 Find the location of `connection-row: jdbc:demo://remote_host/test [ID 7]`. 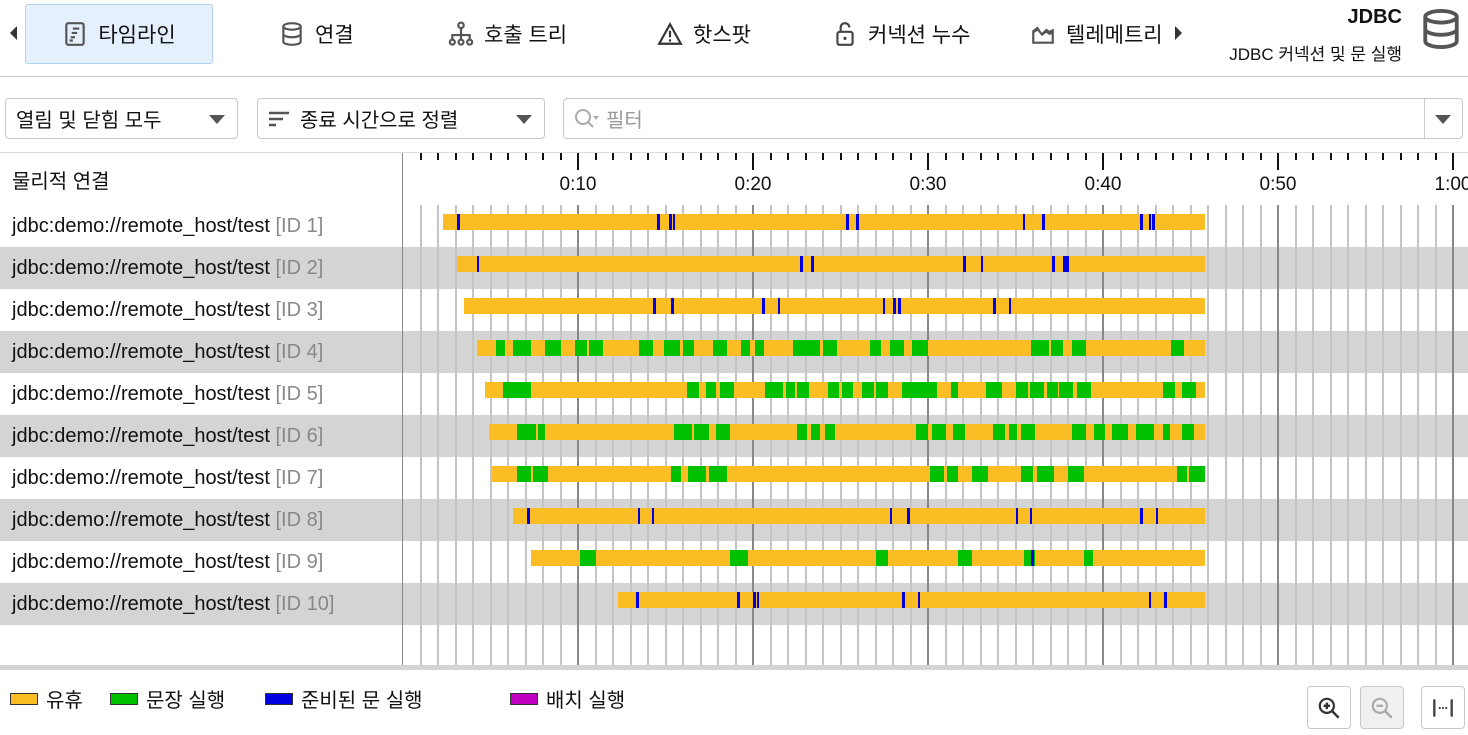

connection-row: jdbc:demo://remote_host/test [ID 7] is located at coordinates (734, 478).